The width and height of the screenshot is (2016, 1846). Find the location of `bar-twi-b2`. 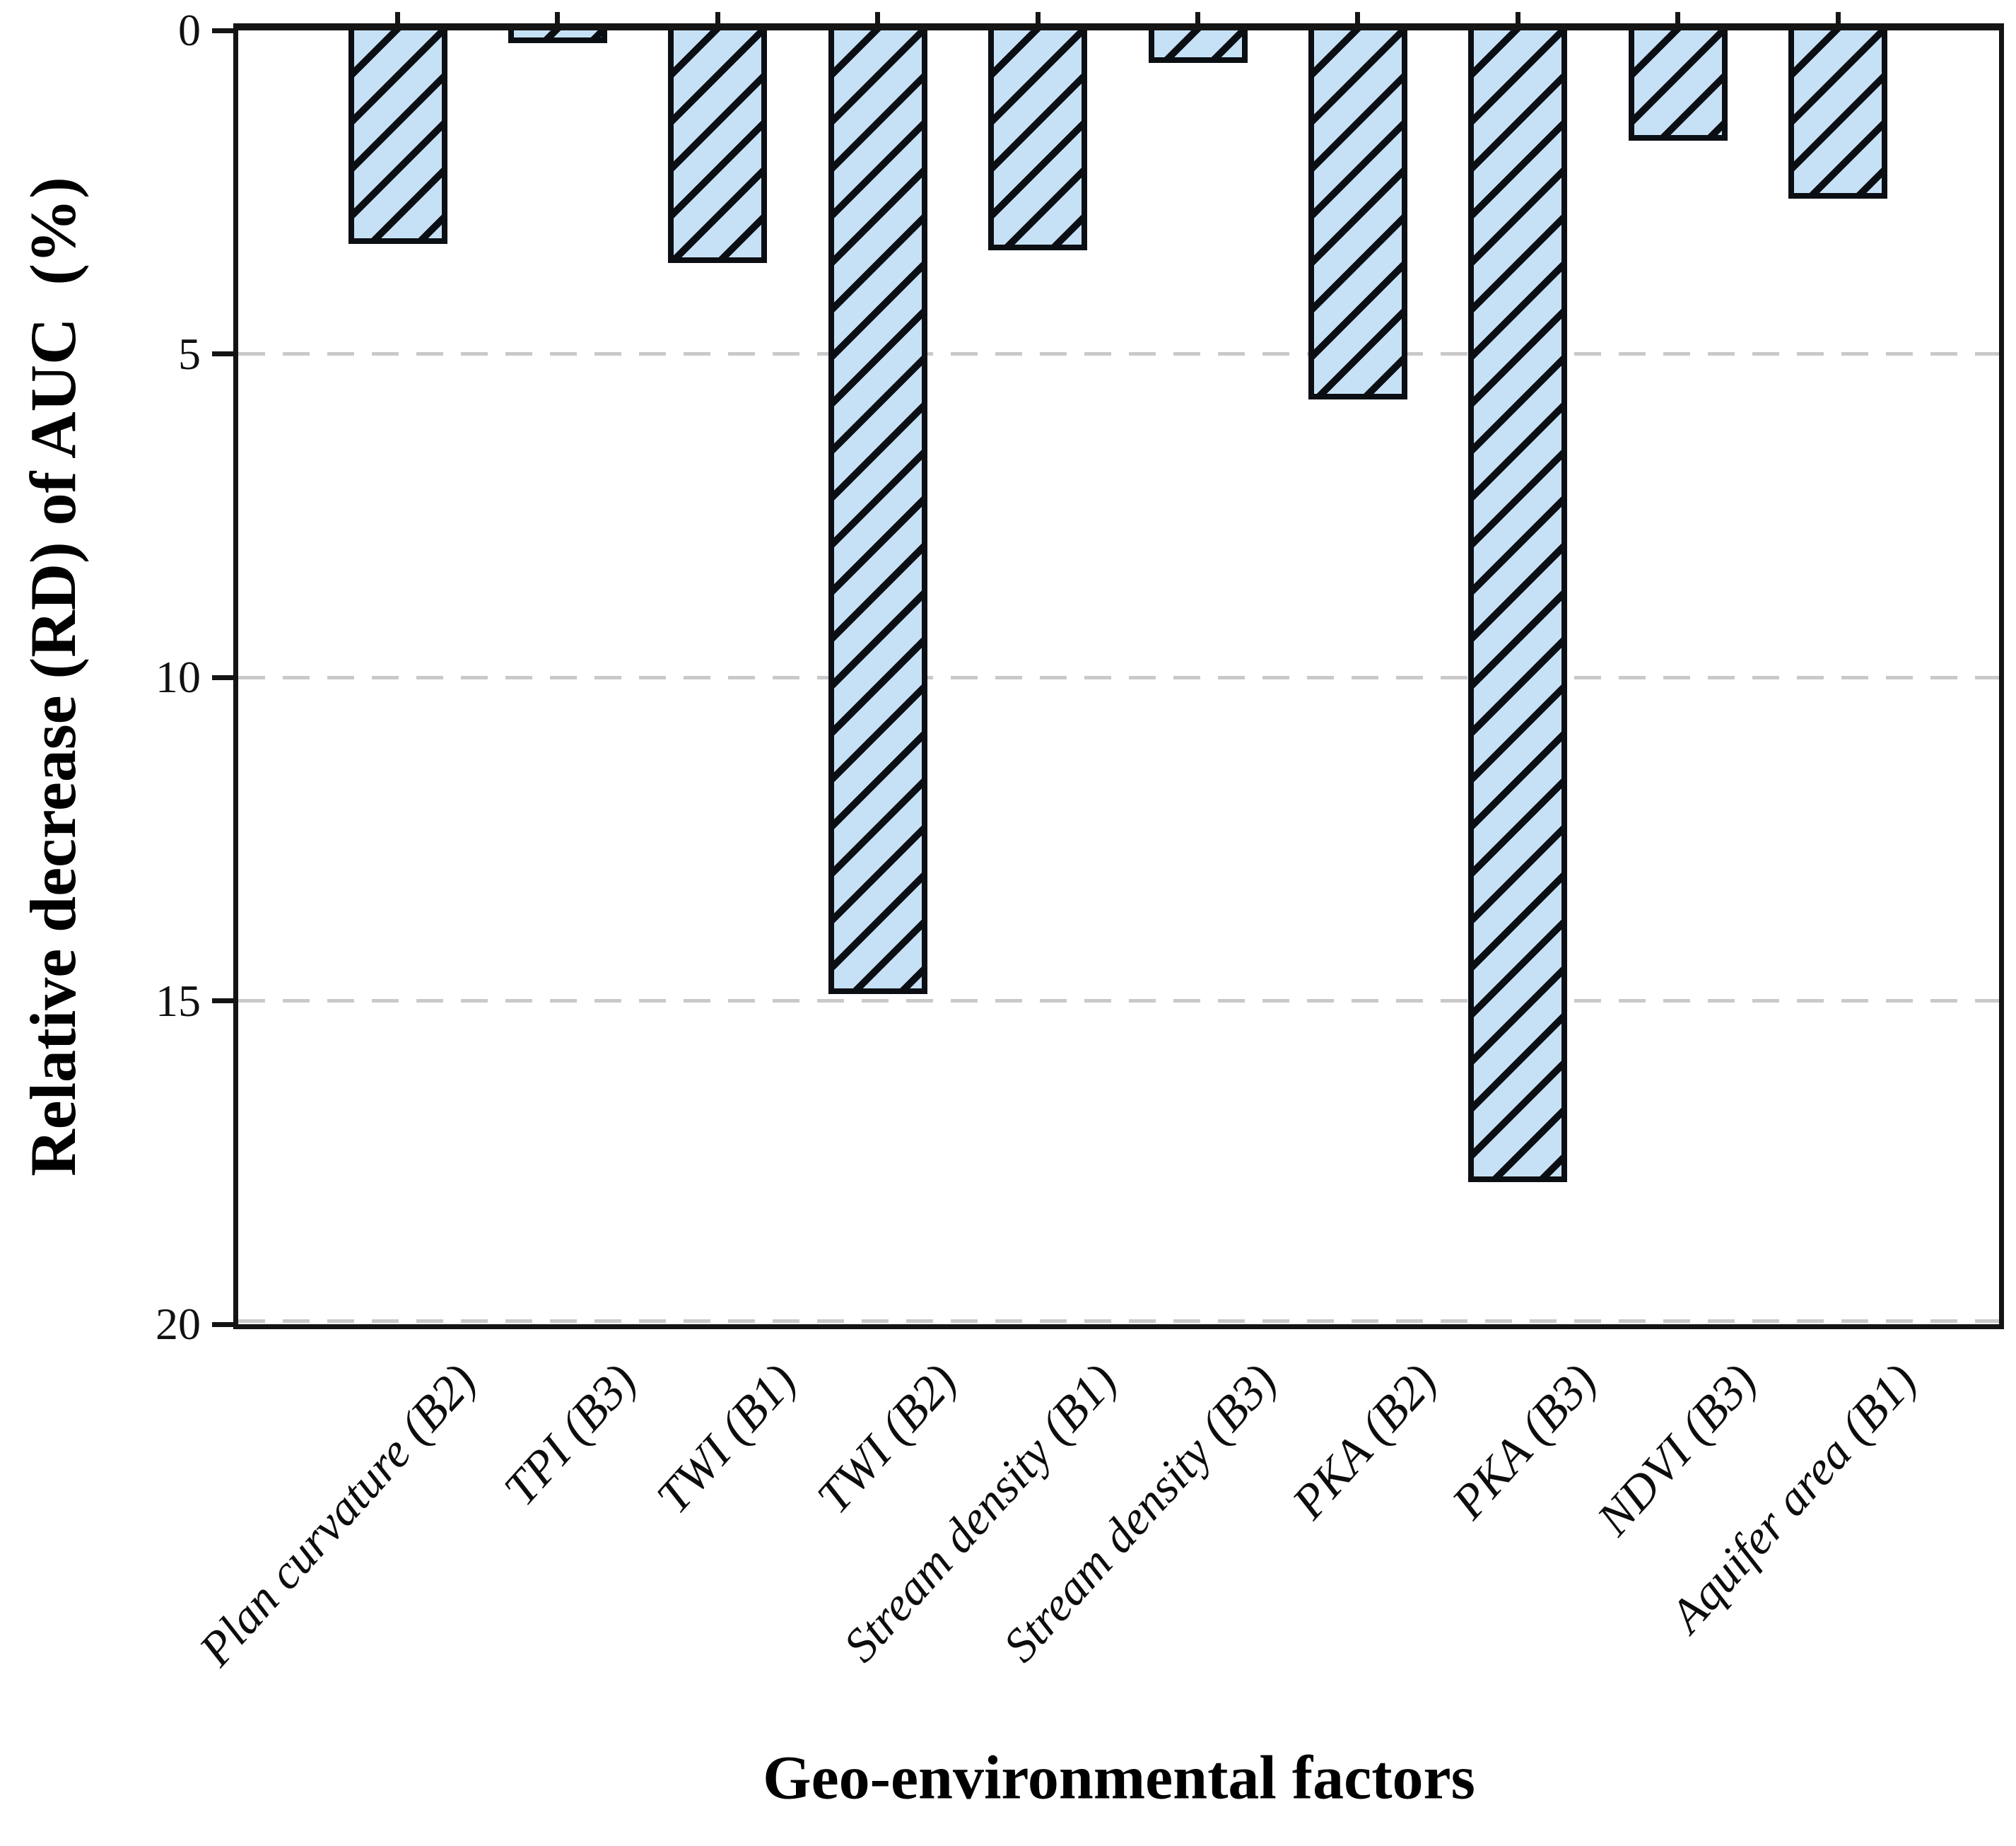

bar-twi-b2 is located at coordinates (877, 512).